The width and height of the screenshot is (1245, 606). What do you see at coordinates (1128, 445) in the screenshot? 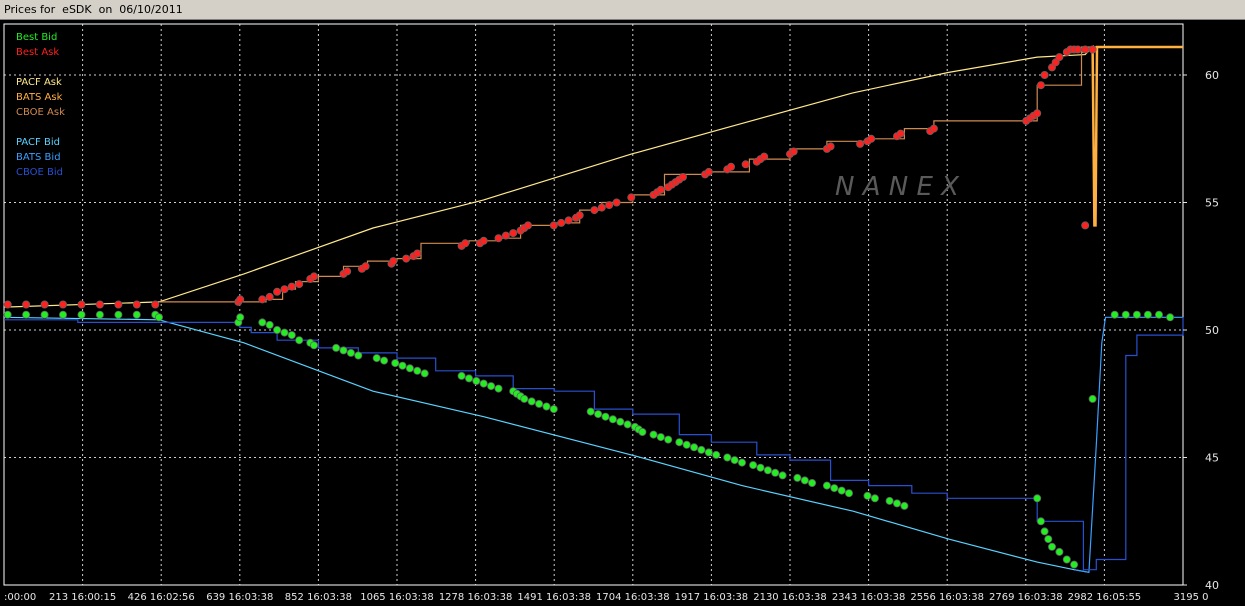
I see `bats-bid-line` at bounding box center [1128, 445].